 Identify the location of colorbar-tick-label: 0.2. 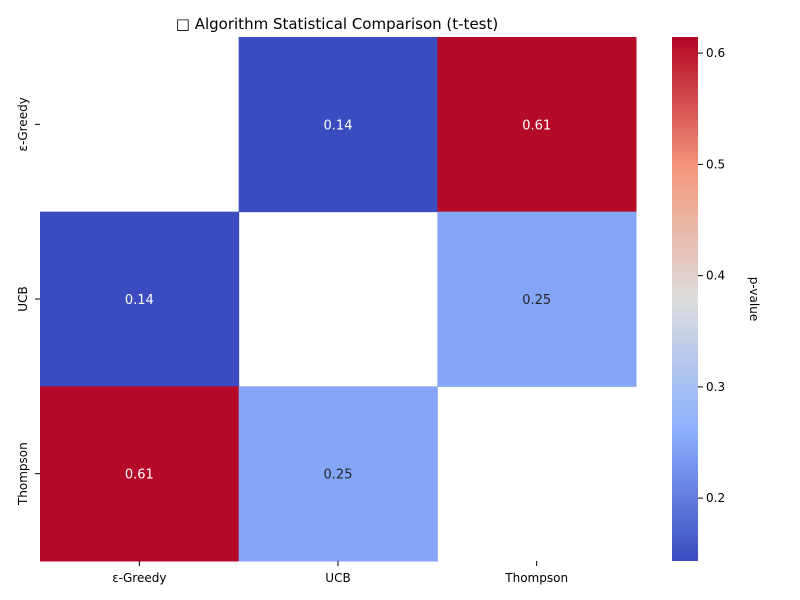
(715, 498).